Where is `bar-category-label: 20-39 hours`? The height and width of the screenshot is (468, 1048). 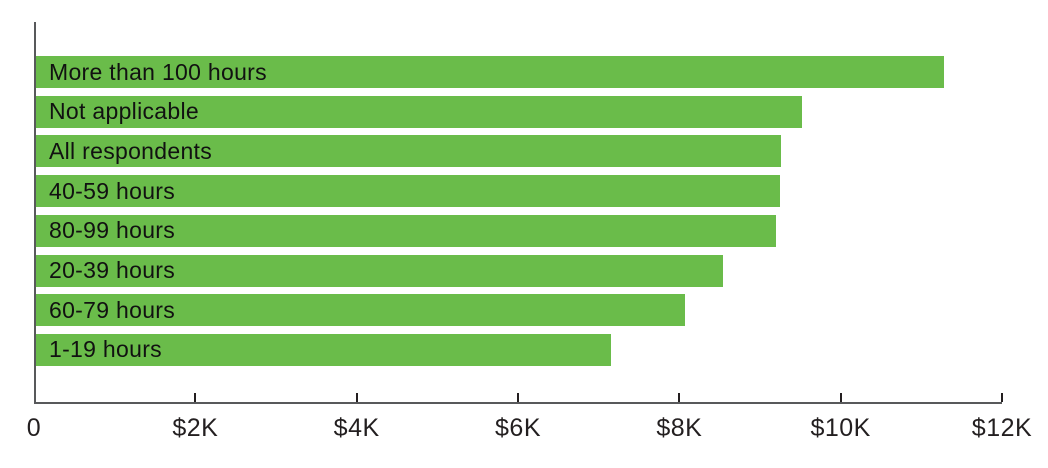 bar-category-label: 20-39 hours is located at coordinates (112, 270).